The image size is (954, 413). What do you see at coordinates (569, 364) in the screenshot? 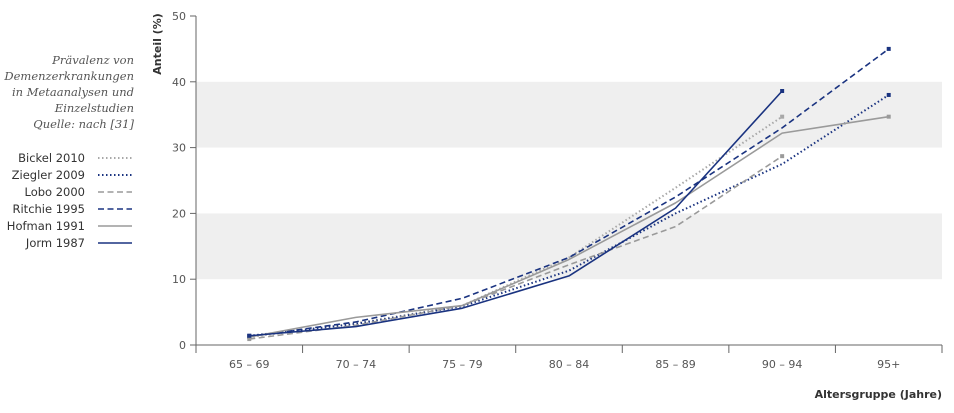
I see `x-tick-label: 80 – 84` at bounding box center [569, 364].